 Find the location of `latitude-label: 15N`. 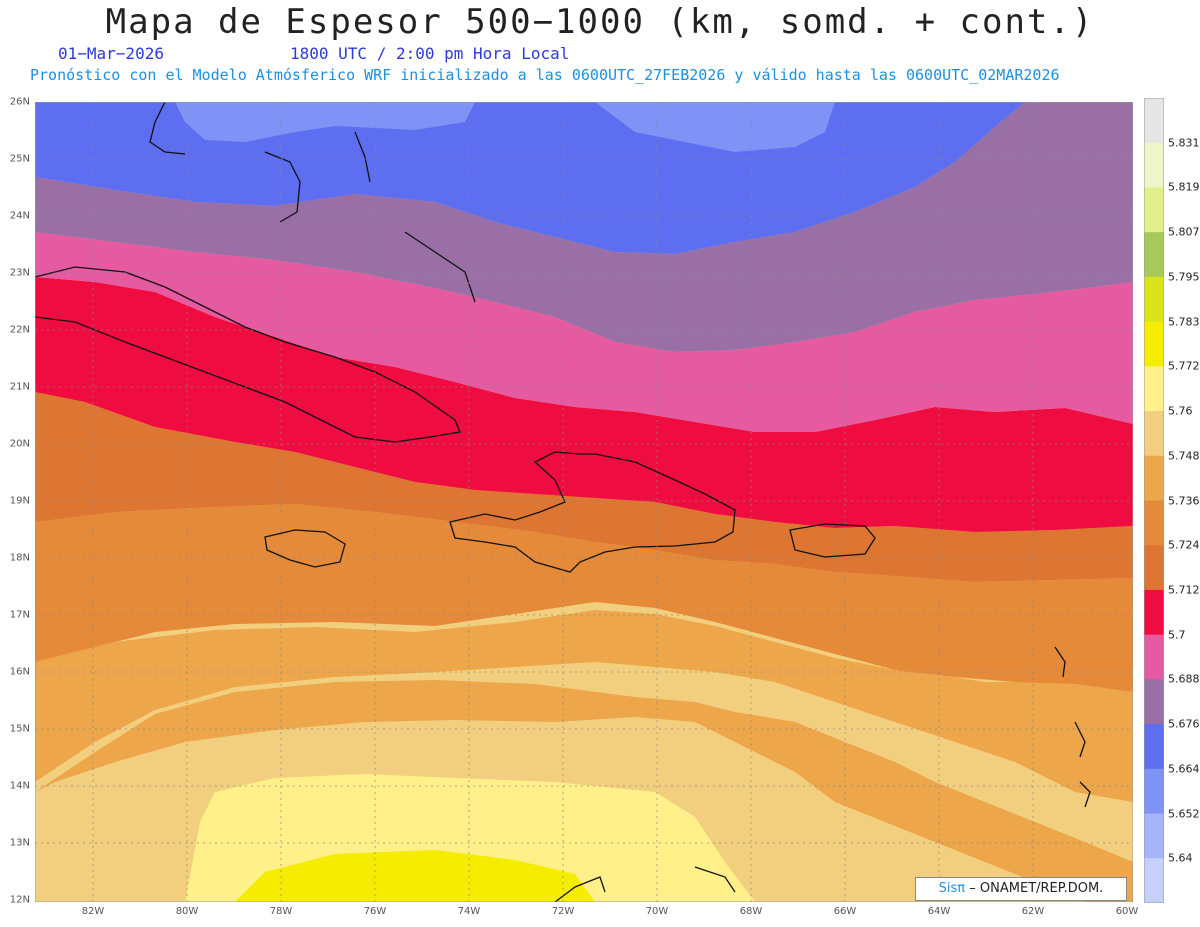

latitude-label: 15N is located at coordinates (19, 729).